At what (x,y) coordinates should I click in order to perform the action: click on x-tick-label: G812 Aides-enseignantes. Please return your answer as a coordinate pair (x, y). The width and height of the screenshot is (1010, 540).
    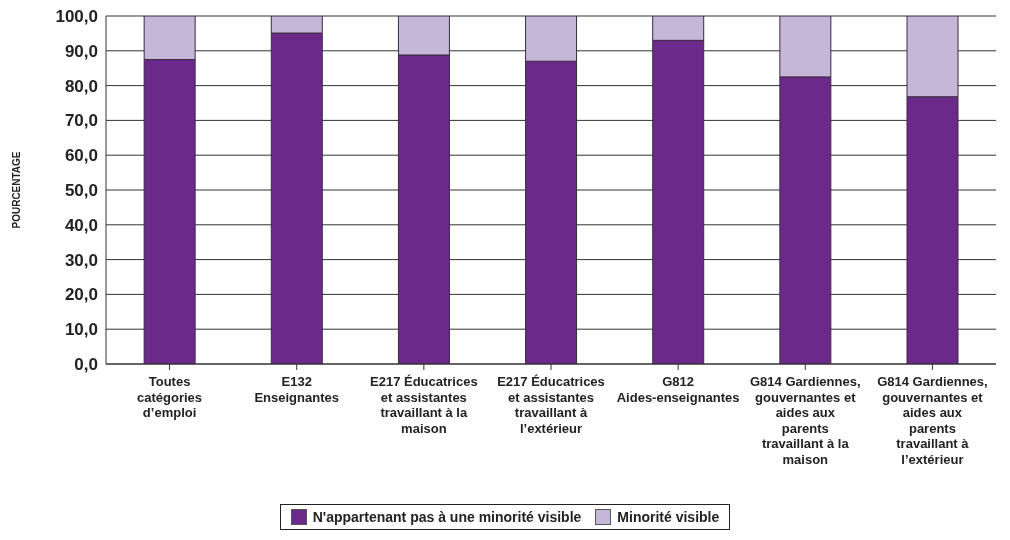
    Looking at the image, I should click on (678, 389).